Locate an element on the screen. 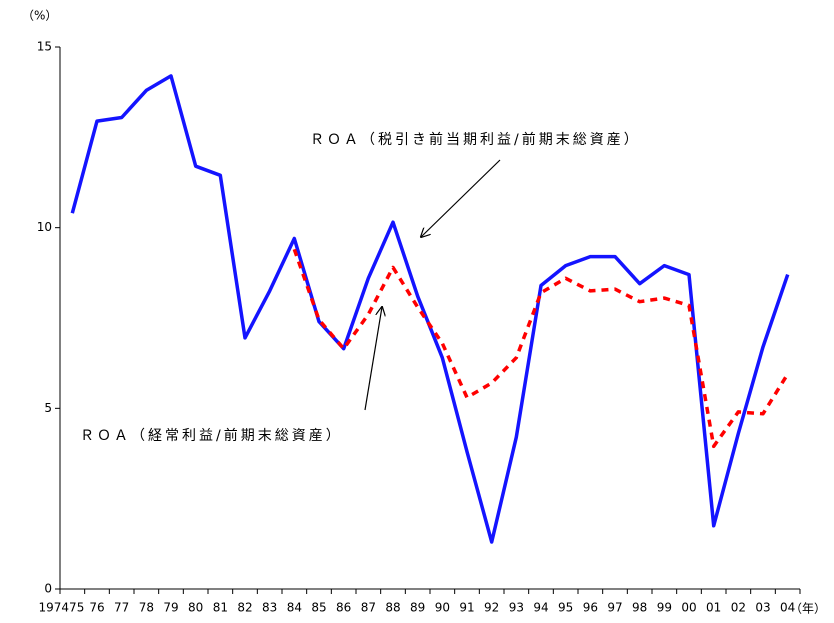  x-tick-label: 85 is located at coordinates (318, 608).